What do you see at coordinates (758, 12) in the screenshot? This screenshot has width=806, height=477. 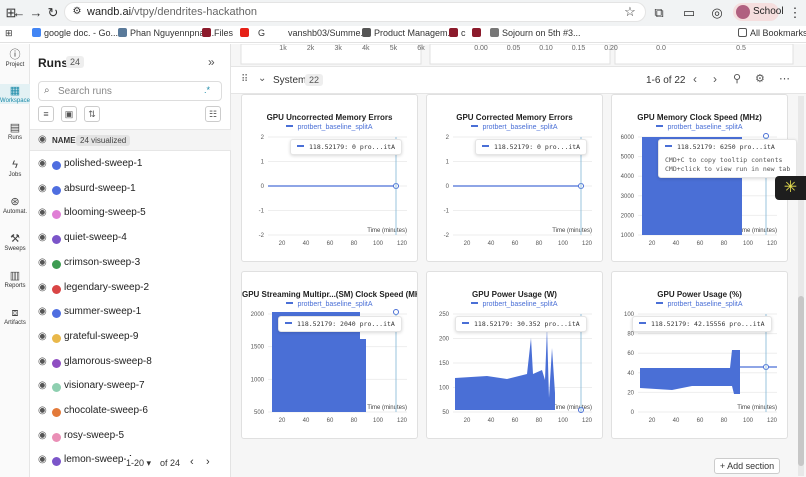 I see `profile-button: School` at bounding box center [758, 12].